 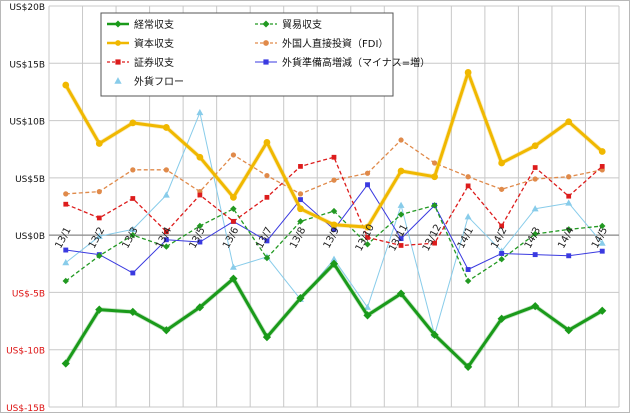 What do you see at coordinates (342, 62) in the screenshot?
I see `legend-entry-6: 外貨準備高増減（マイナス=増）` at bounding box center [342, 62].